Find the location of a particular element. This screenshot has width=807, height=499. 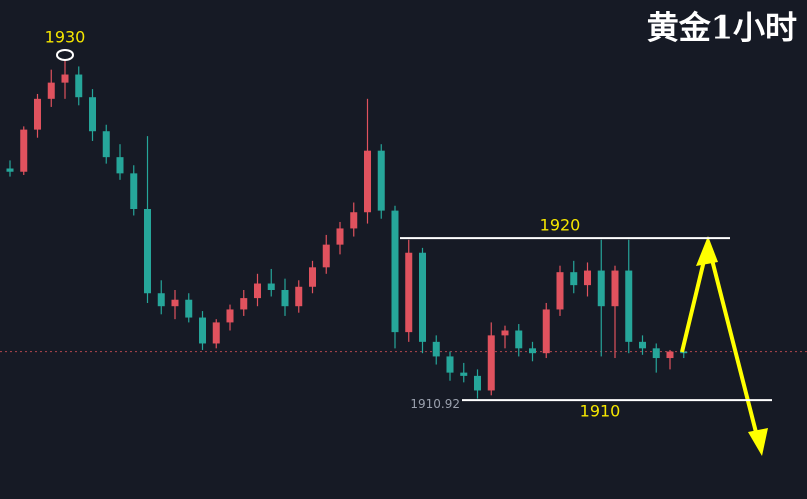

chart-title: 黄金1小时 is located at coordinates (722, 28).